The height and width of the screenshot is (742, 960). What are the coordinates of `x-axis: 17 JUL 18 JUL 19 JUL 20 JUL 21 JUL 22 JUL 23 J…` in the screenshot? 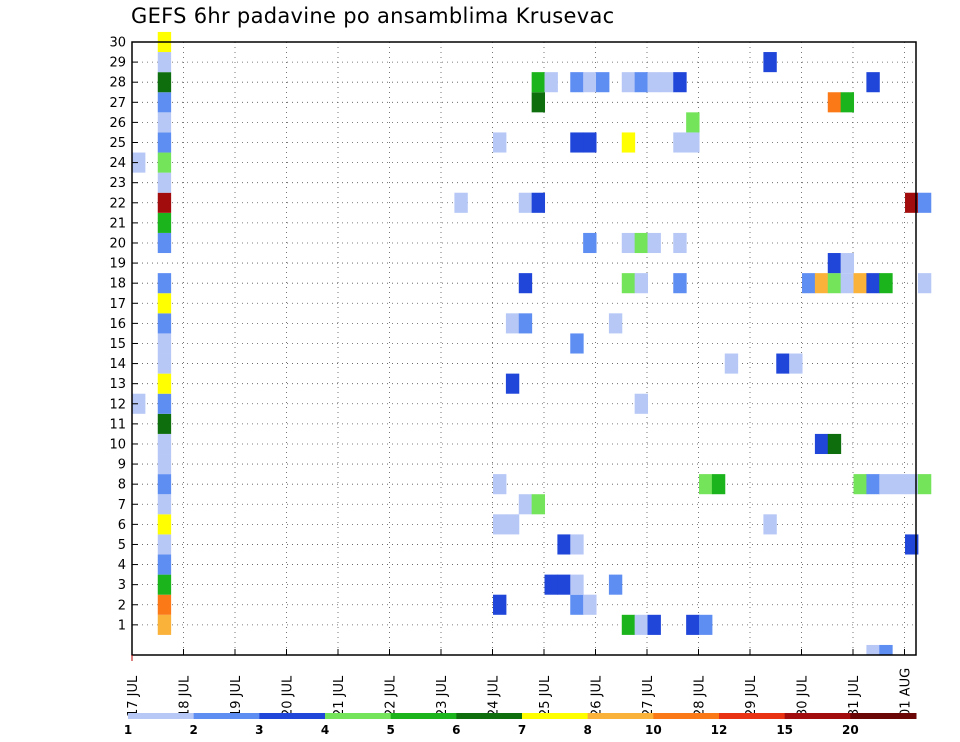 It's located at (520, 683).